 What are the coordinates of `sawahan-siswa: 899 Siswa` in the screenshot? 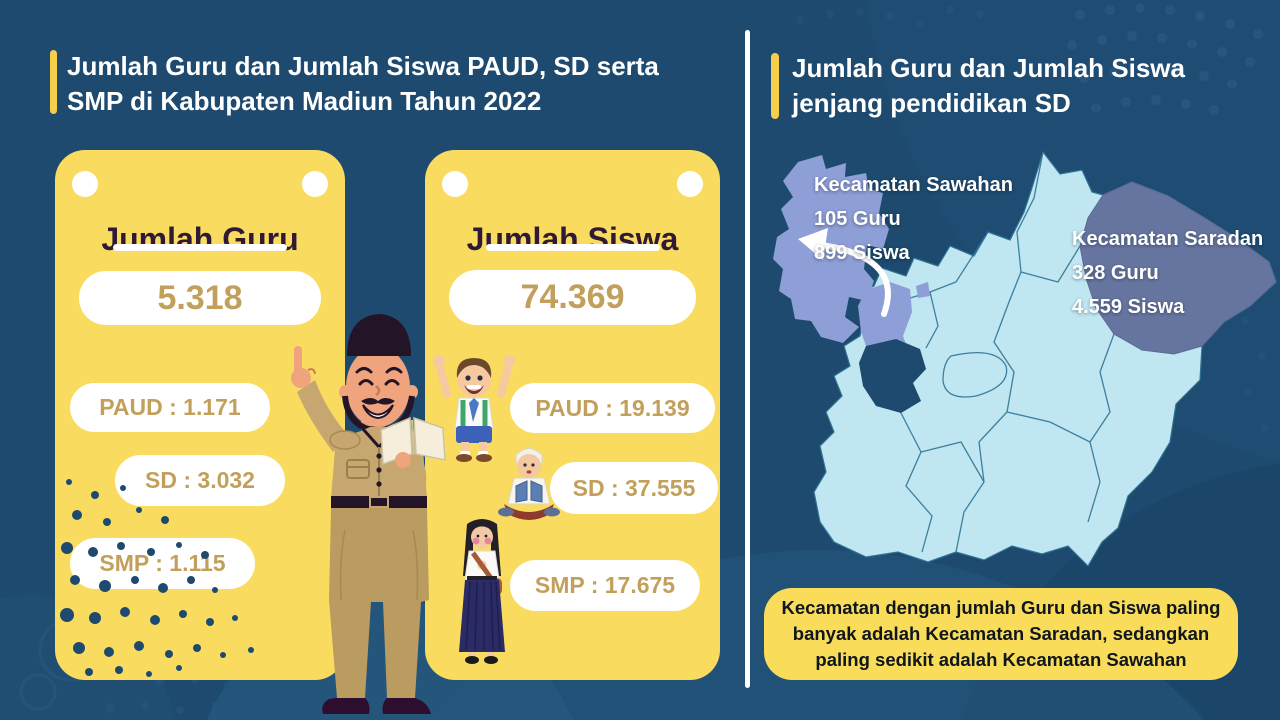 It's located at (862, 253).